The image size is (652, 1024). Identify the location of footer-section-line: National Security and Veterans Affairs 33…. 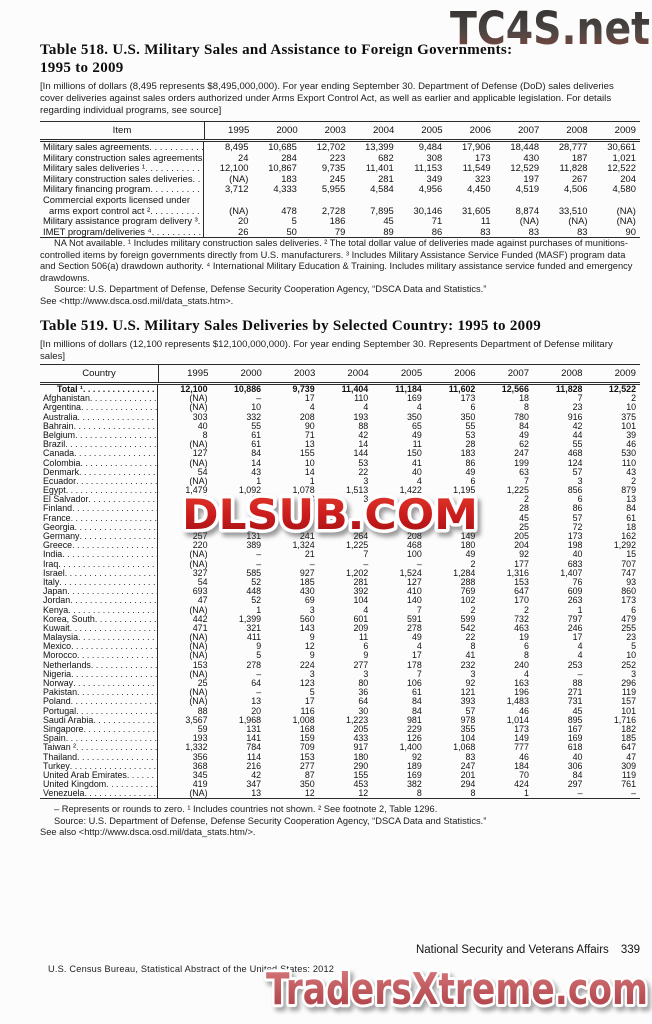
(528, 950).